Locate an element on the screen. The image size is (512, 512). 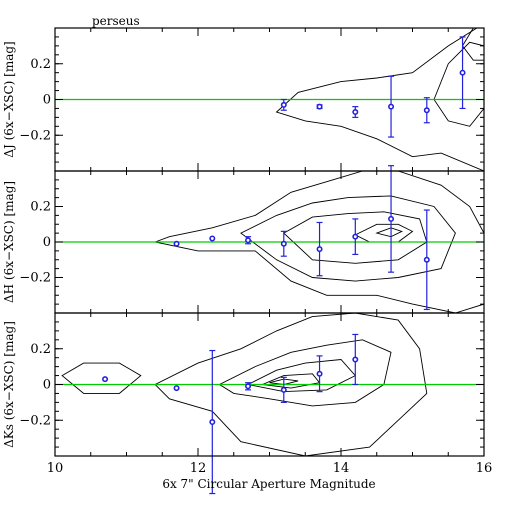
x-tick-label: 12 is located at coordinates (198, 468).